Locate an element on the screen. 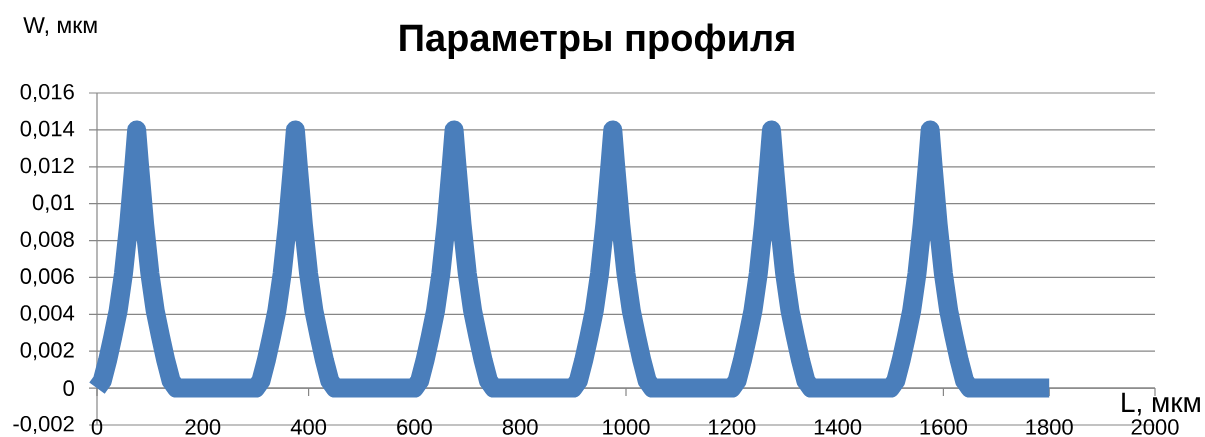 The height and width of the screenshot is (437, 1205). x-tick-label: 1200 is located at coordinates (732, 427).